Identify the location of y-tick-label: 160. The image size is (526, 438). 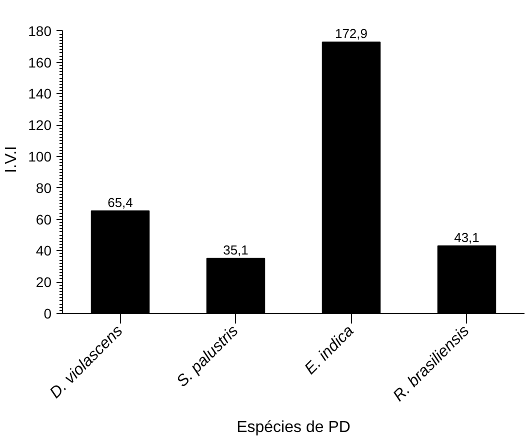
(40, 62).